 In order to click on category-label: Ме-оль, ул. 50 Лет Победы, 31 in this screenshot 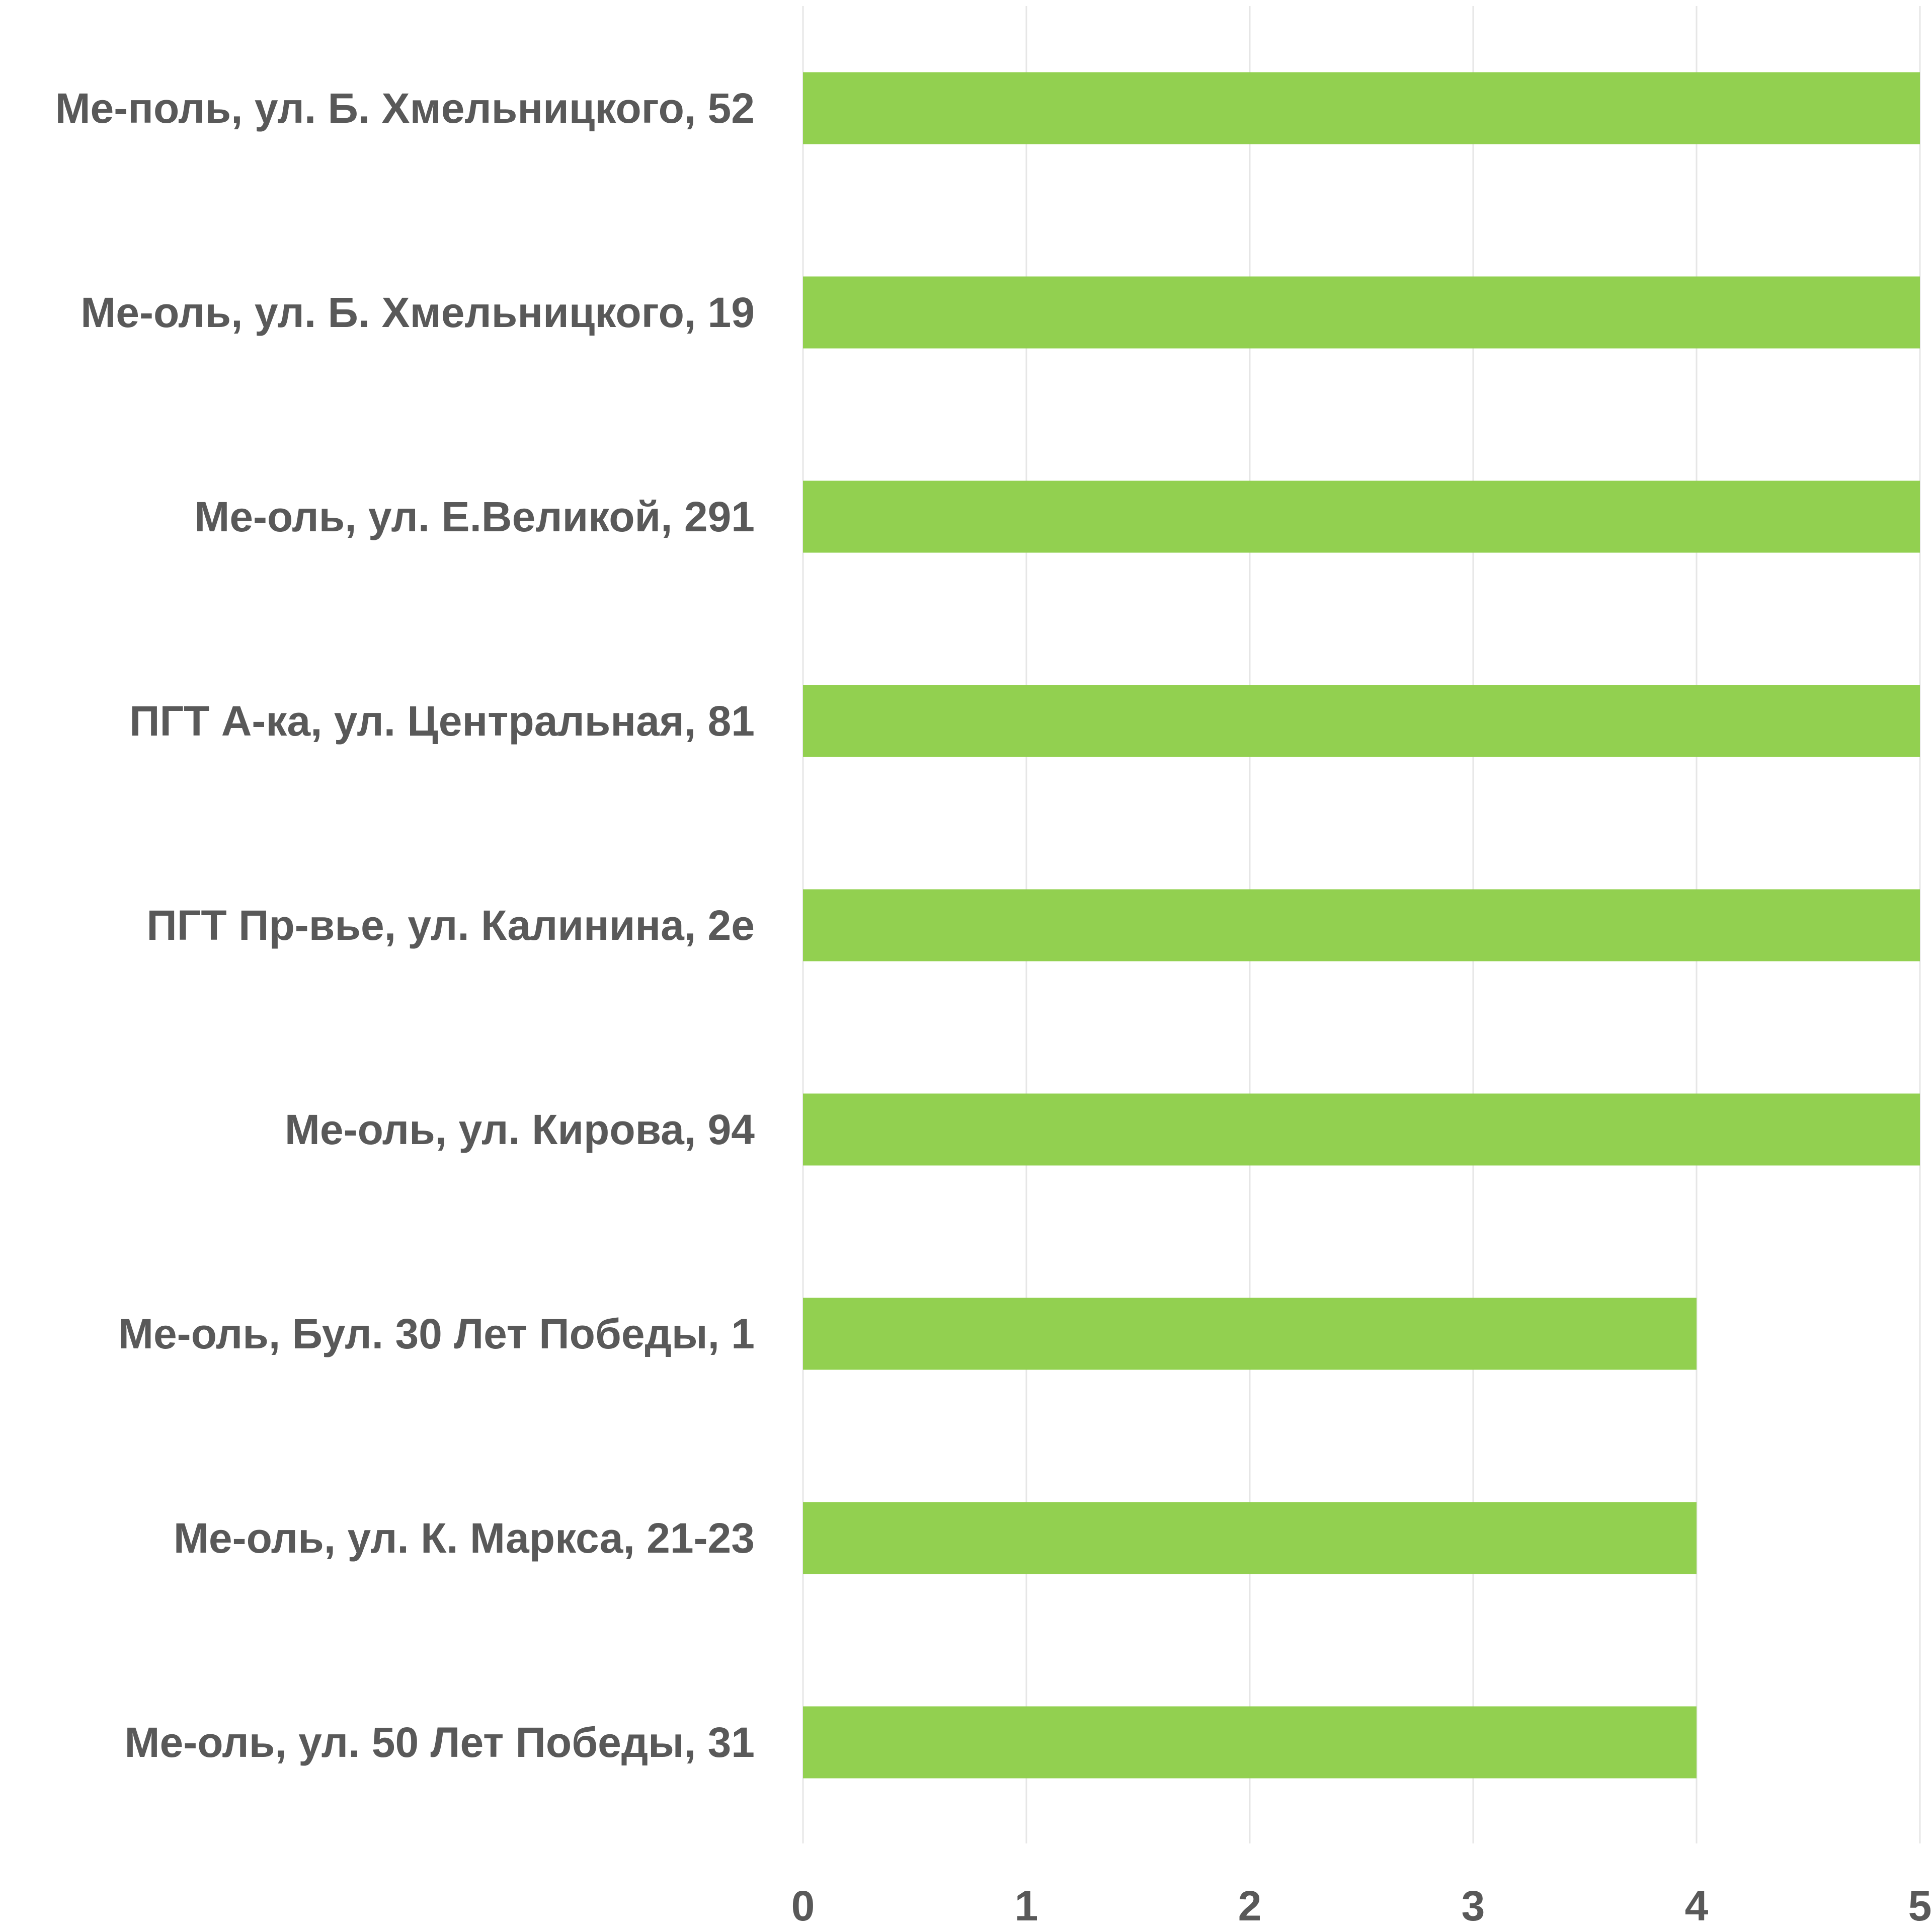, I will do `click(440, 1743)`.